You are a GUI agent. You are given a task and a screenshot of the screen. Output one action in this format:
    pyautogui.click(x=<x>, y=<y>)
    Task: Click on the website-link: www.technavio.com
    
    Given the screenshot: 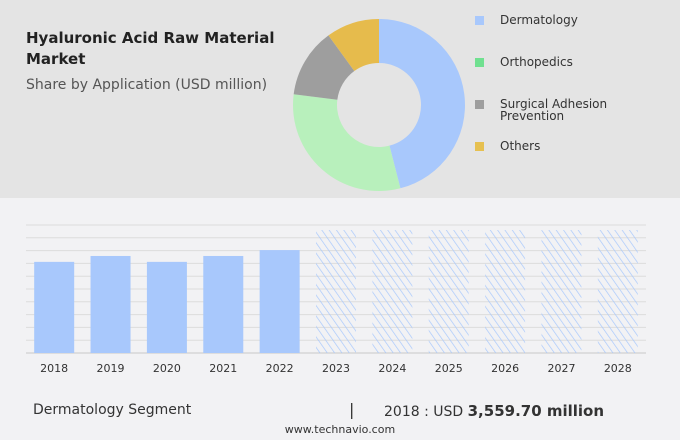 What is the action you would take?
    pyautogui.click(x=340, y=429)
    